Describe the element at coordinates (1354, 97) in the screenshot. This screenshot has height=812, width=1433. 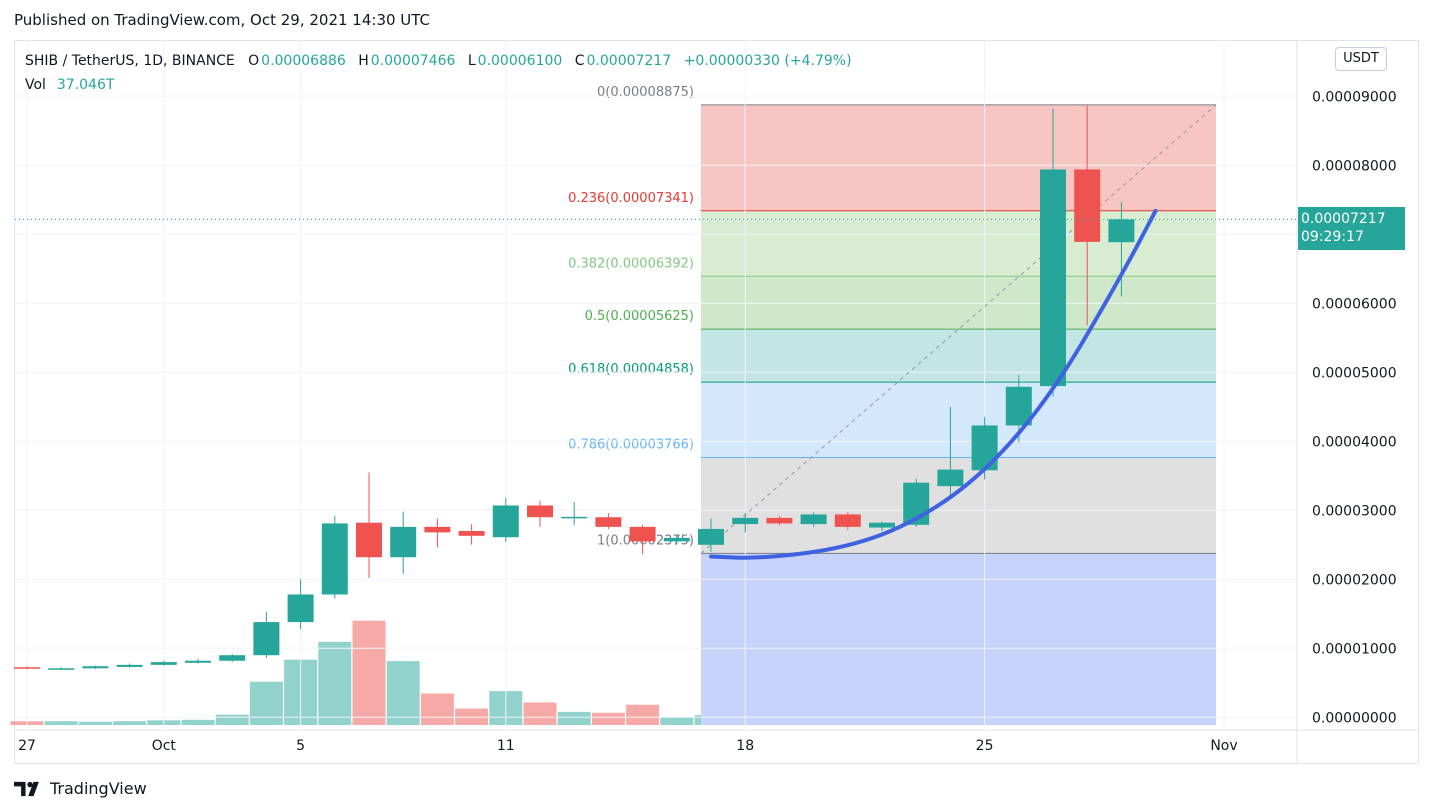
I see `y-tick-label: 0.00009000` at that location.